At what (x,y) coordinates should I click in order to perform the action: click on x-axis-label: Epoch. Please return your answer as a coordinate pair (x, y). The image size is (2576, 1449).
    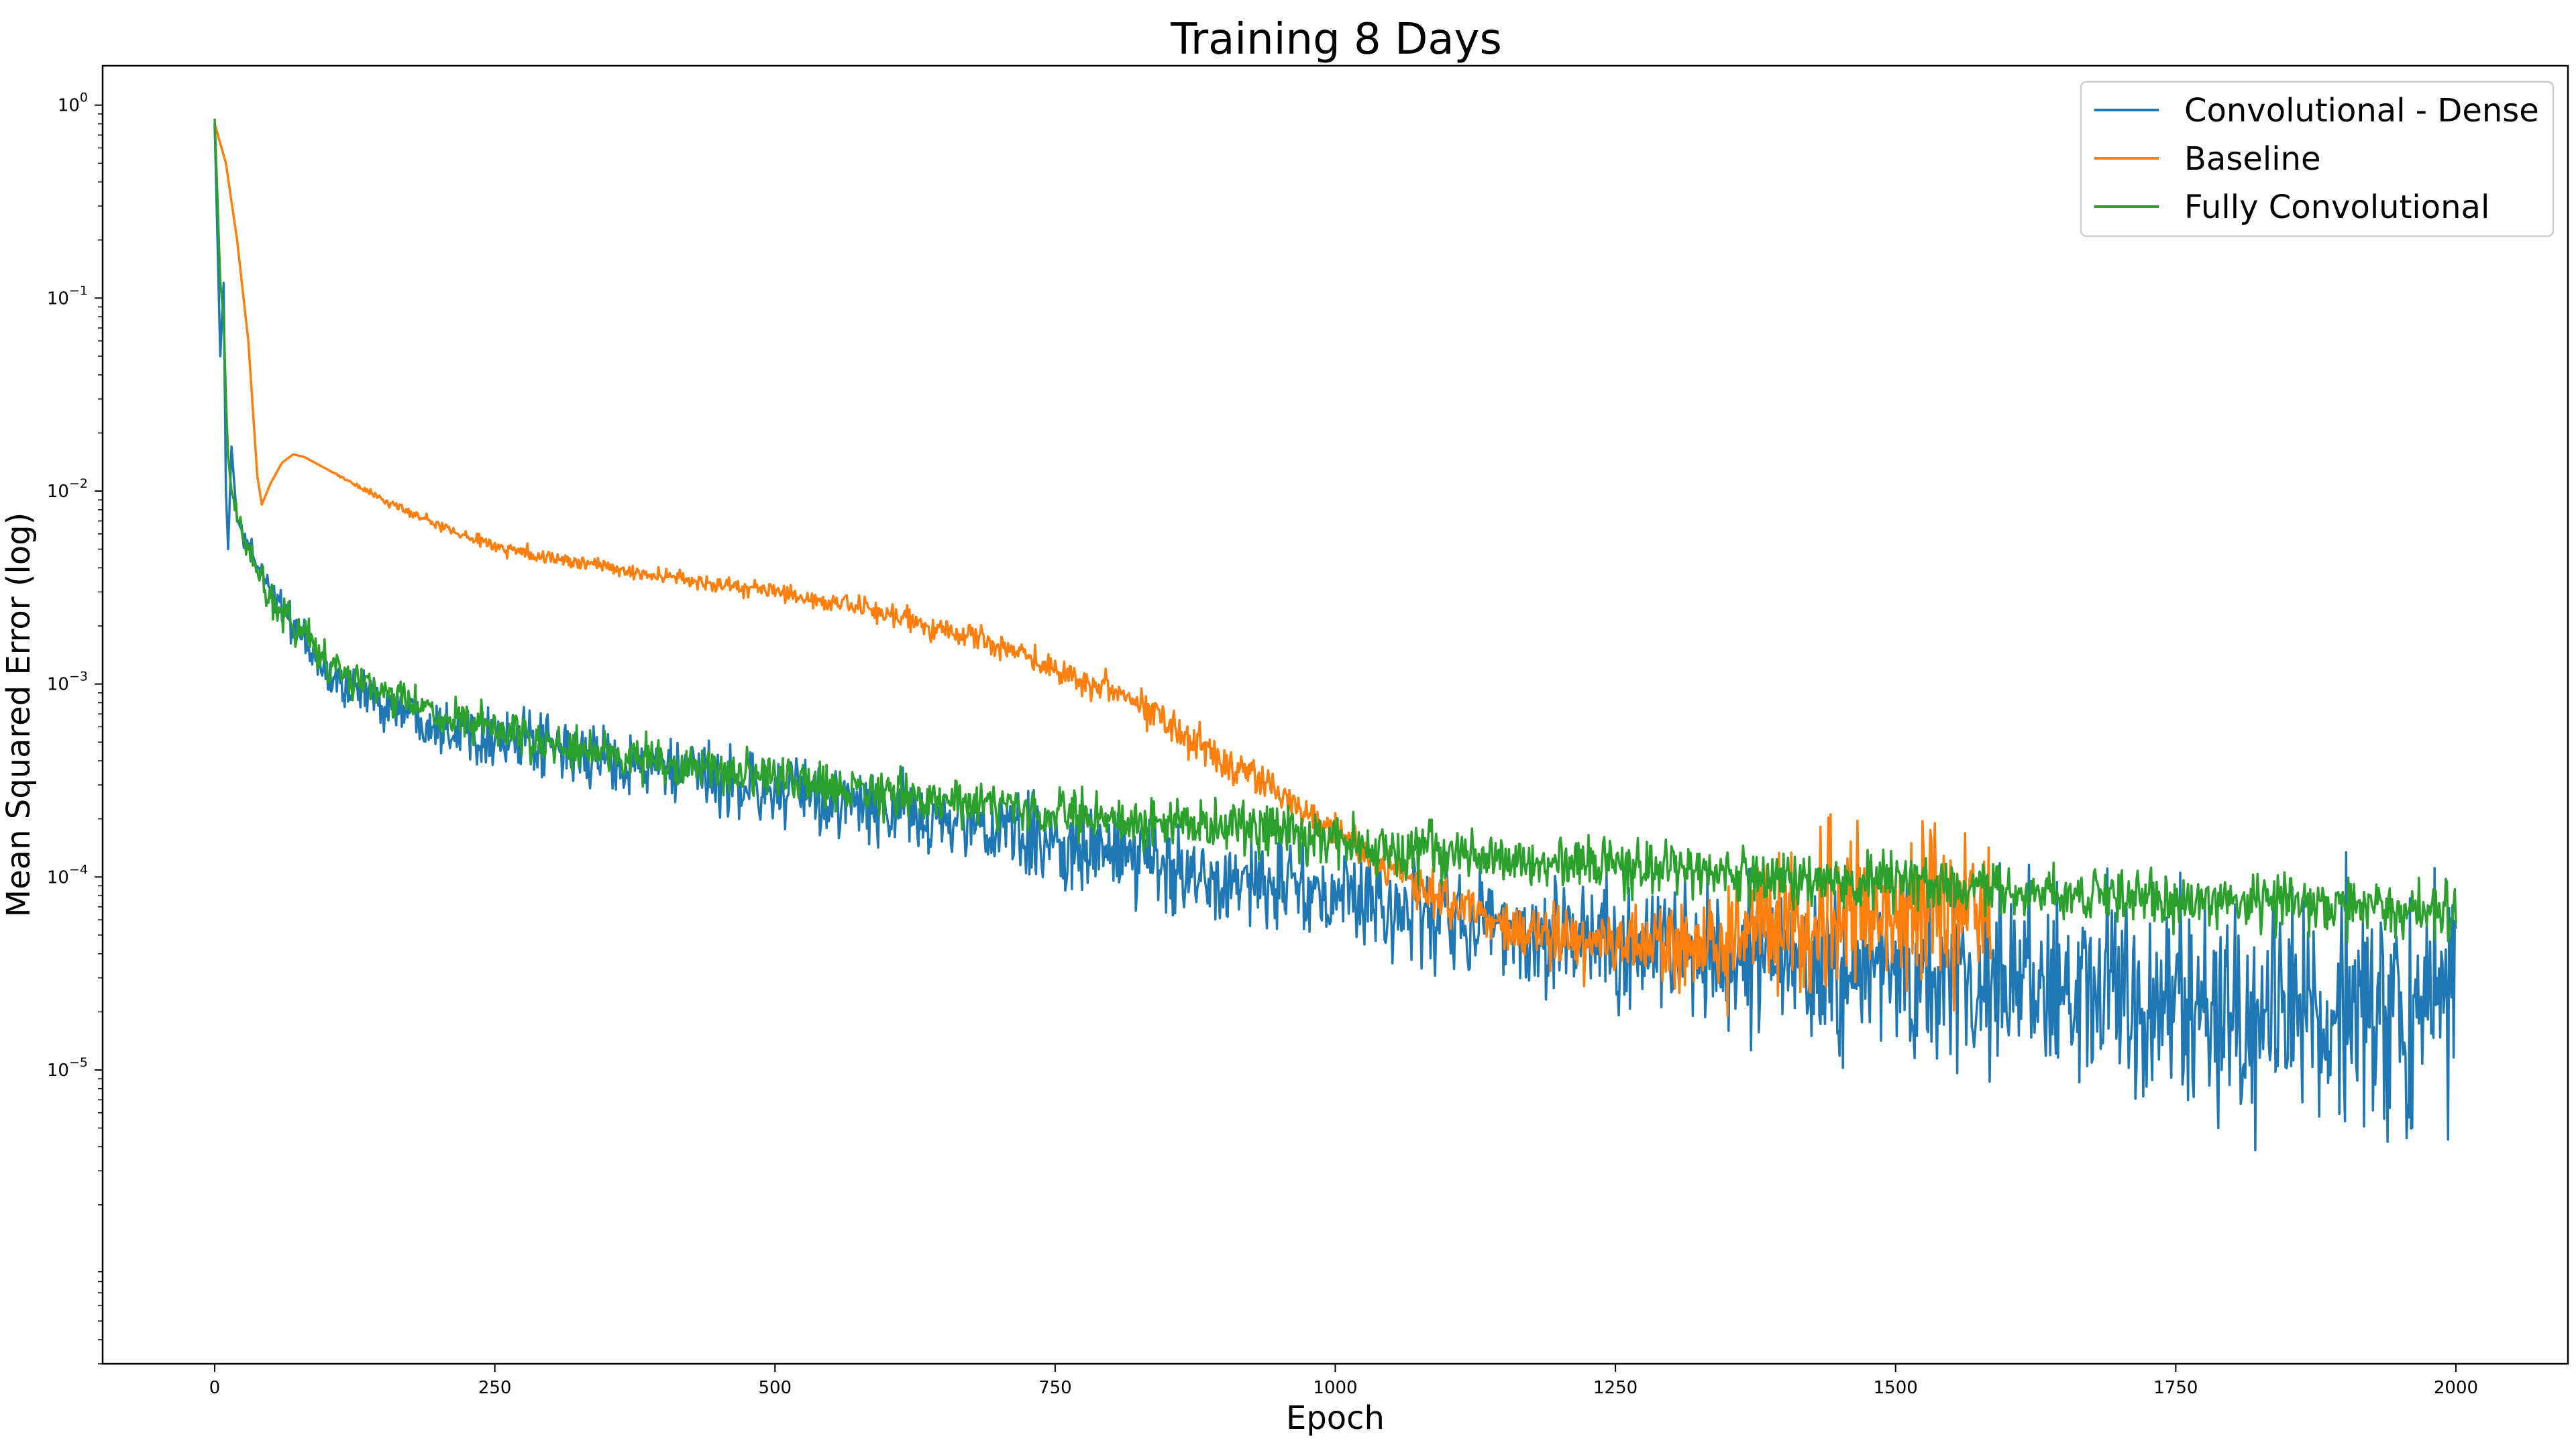
    Looking at the image, I should click on (1335, 1418).